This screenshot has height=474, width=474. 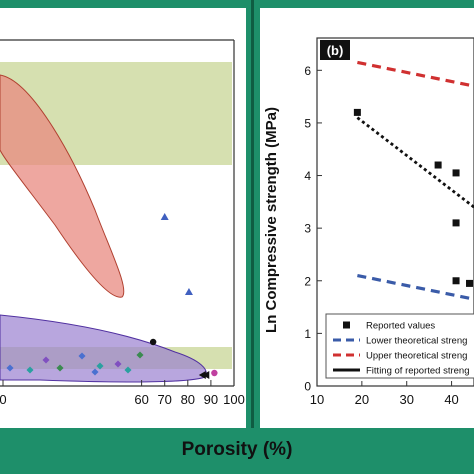 What do you see at coordinates (3, 399) in the screenshot?
I see `left-xtick-label: 0` at bounding box center [3, 399].